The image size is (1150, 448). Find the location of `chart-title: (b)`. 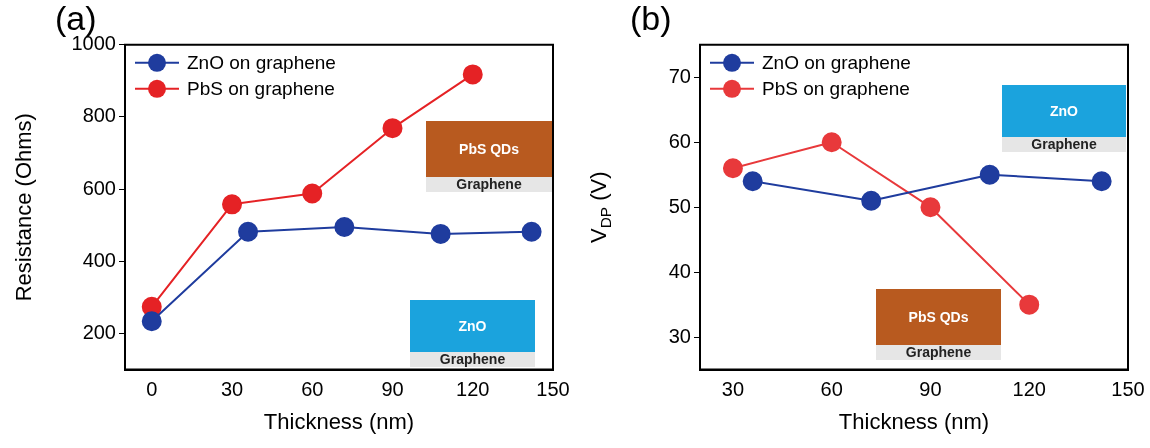

chart-title: (b) is located at coordinates (651, 18).